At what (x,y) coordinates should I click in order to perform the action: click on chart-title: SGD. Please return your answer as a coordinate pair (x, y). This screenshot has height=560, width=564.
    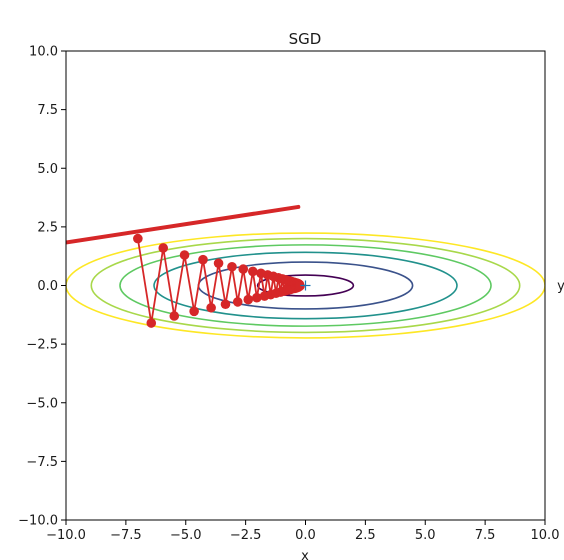
    Looking at the image, I should click on (305, 39).